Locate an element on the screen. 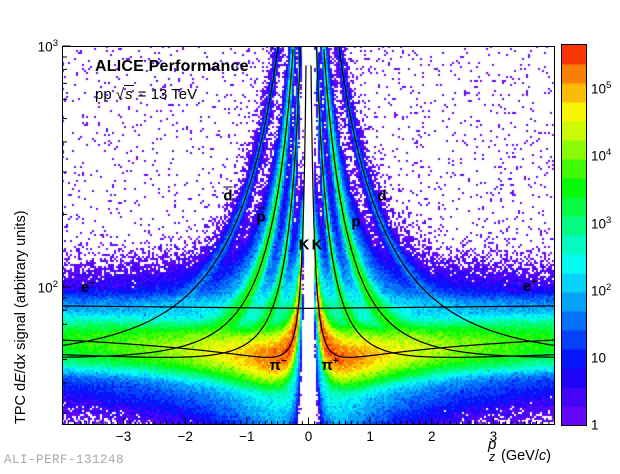 The image size is (620, 474). colorbar-tick-label: 10 is located at coordinates (599, 358).